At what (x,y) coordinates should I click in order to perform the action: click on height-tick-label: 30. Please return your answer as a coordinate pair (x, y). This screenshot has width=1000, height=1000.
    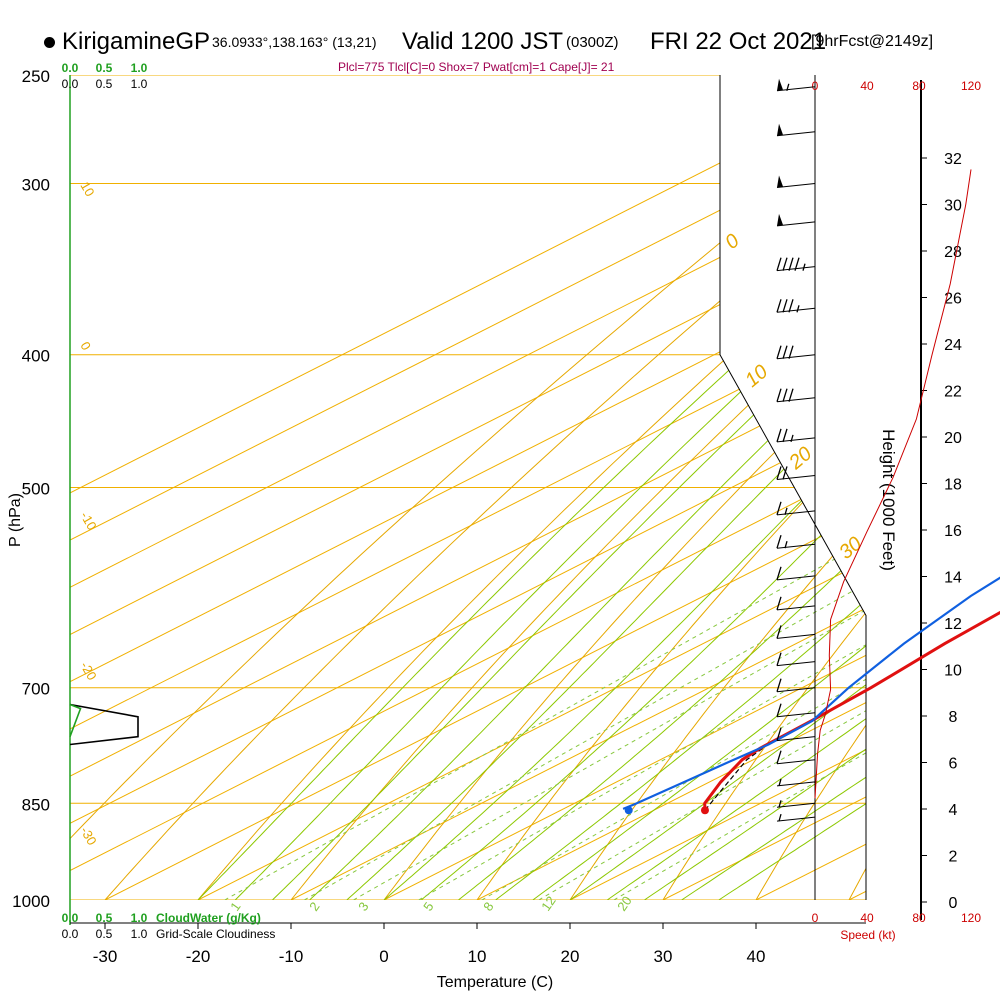
    Looking at the image, I should click on (953, 206).